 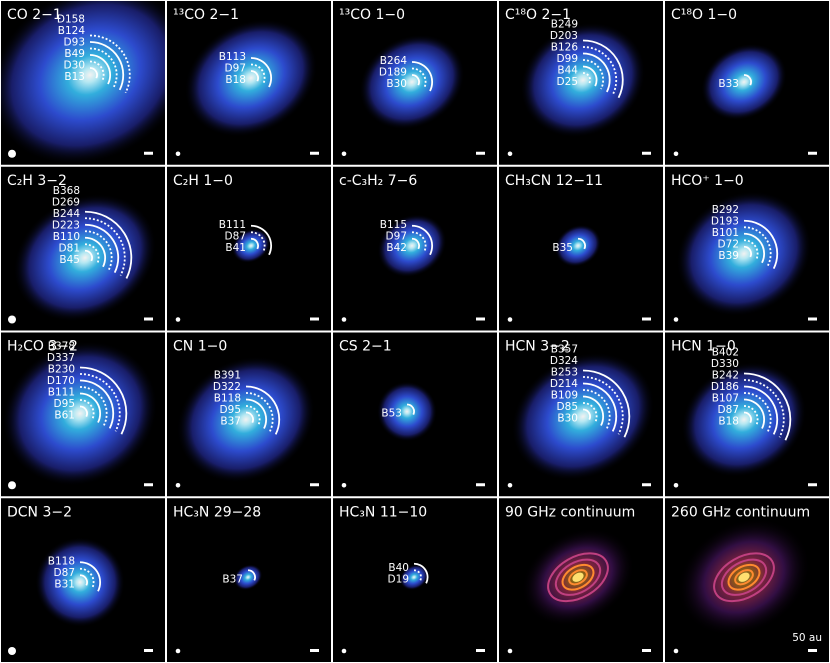 I want to click on panel-title: HCN 1−0, so click(x=703, y=347).